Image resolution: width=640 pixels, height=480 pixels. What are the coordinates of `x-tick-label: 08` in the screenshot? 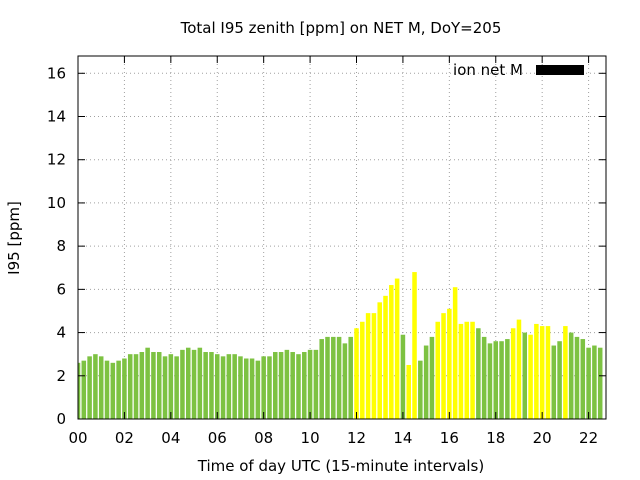 It's located at (263, 438).